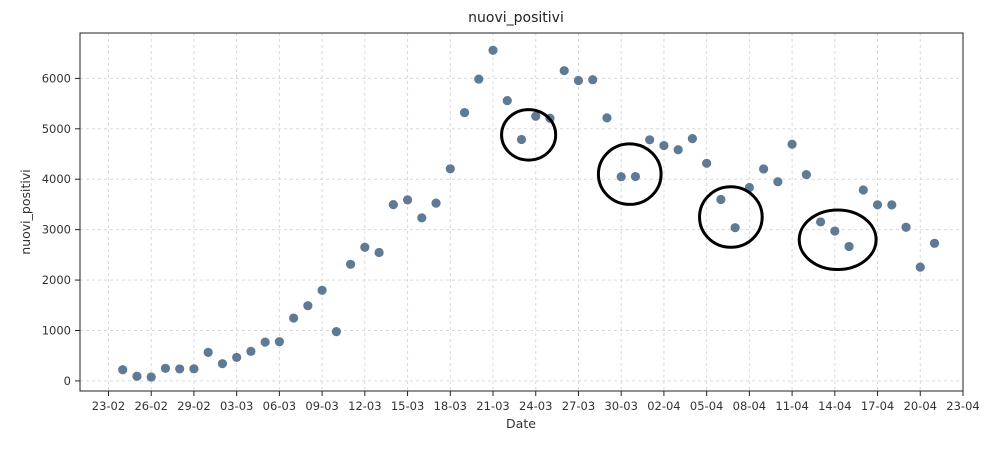  Describe the element at coordinates (150, 406) in the screenshot. I see `x-tick-label: 26-02` at that location.